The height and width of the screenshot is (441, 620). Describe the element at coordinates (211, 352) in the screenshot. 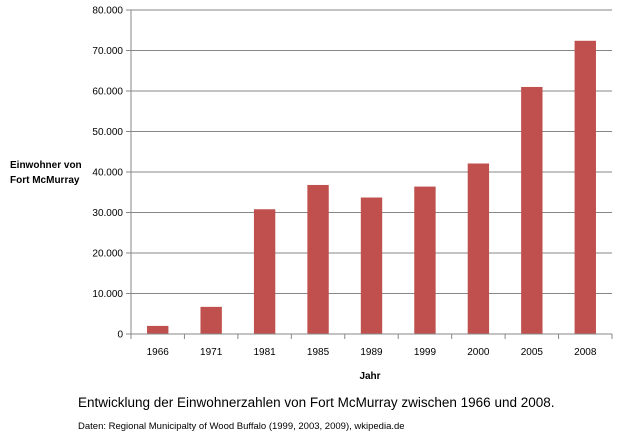

I see `x-tick-label: 1971` at that location.